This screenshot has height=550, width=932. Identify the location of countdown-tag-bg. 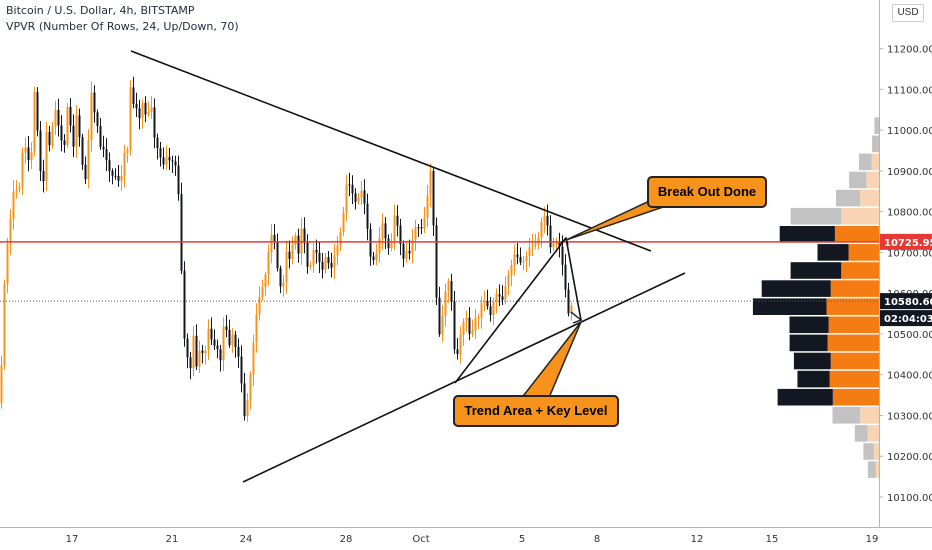
(906, 318).